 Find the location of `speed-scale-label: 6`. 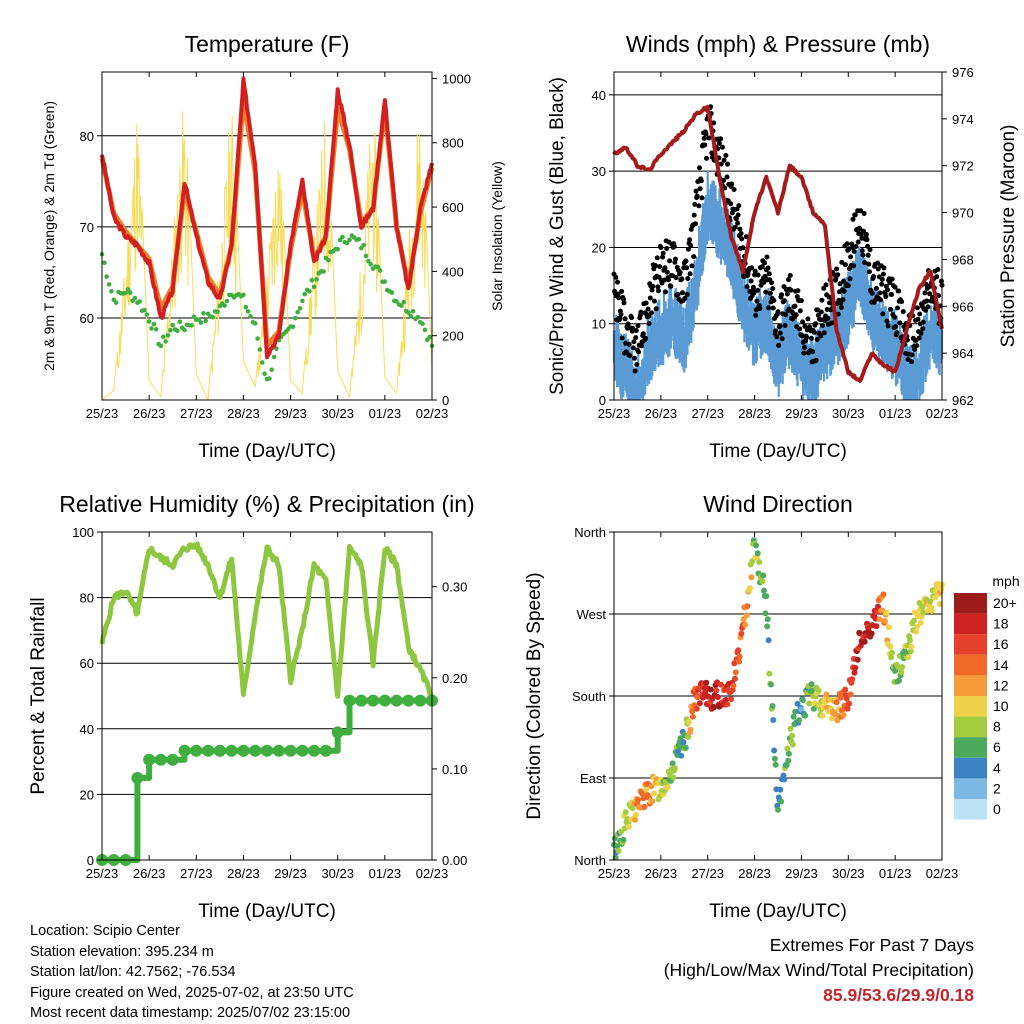

speed-scale-label: 6 is located at coordinates (997, 747).